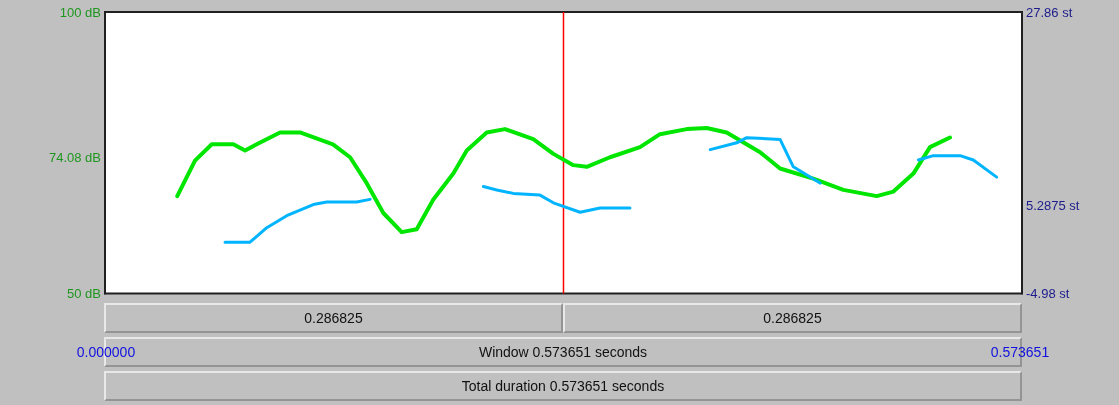 The height and width of the screenshot is (405, 1119). Describe the element at coordinates (563, 352) in the screenshot. I see `x-axis-title: Window 0.573651 seconds` at that location.